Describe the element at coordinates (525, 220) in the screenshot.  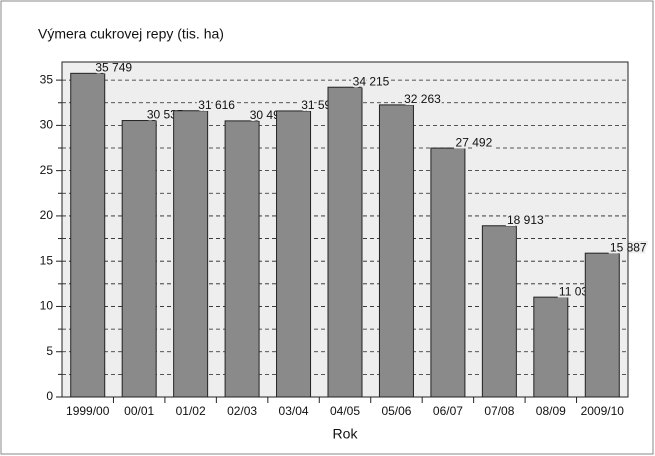
I see `value-label: 18 913` at that location.